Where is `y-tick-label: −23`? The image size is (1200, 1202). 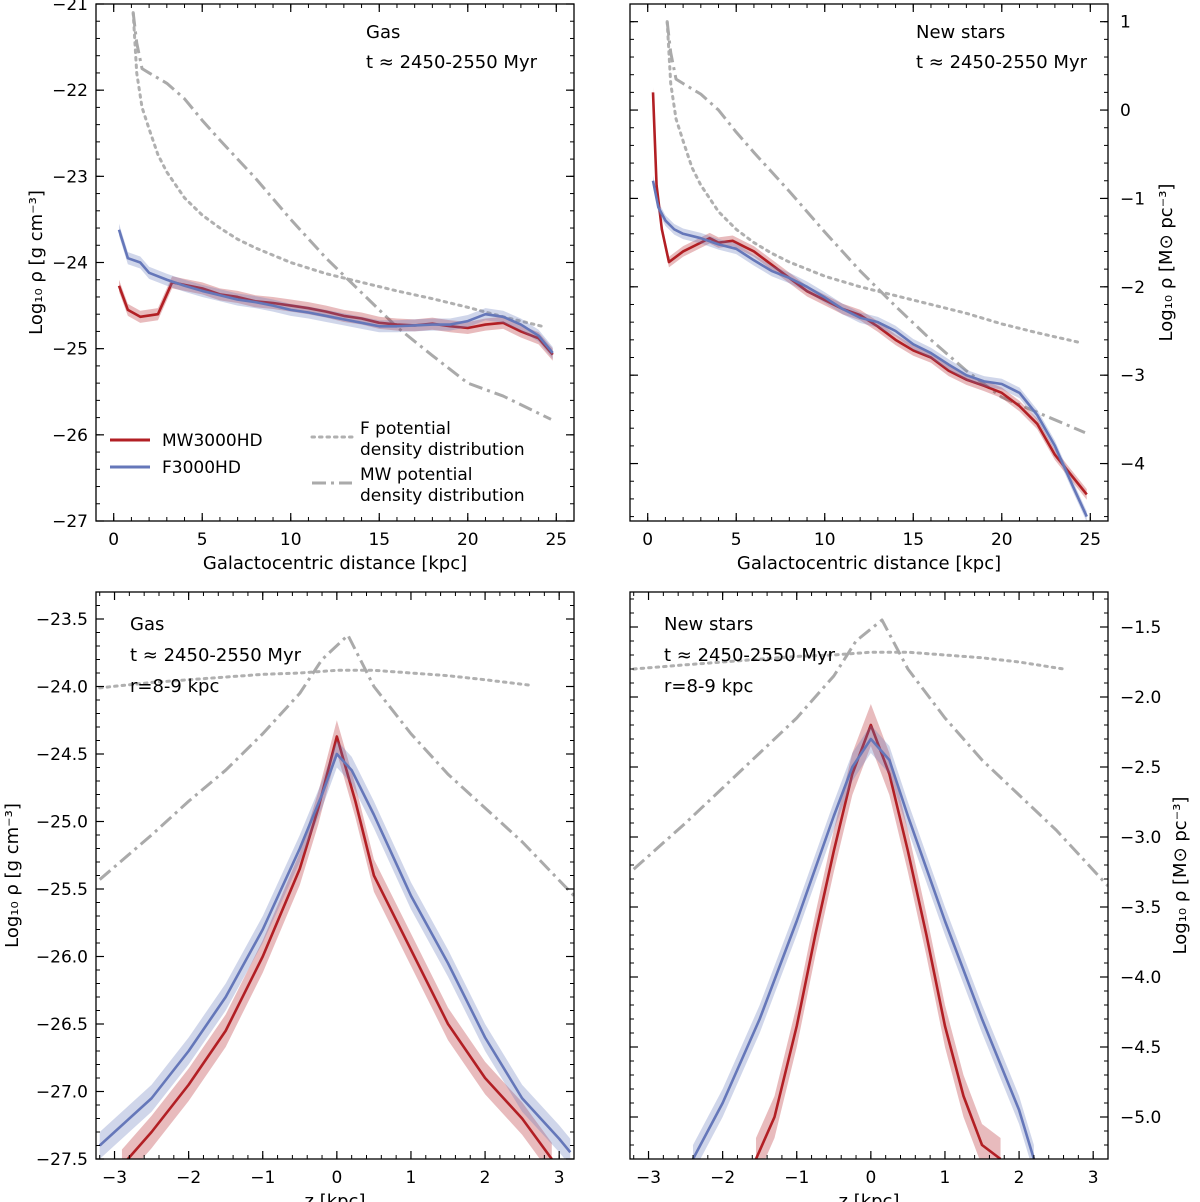
y-tick-label: −23 is located at coordinates (70, 177).